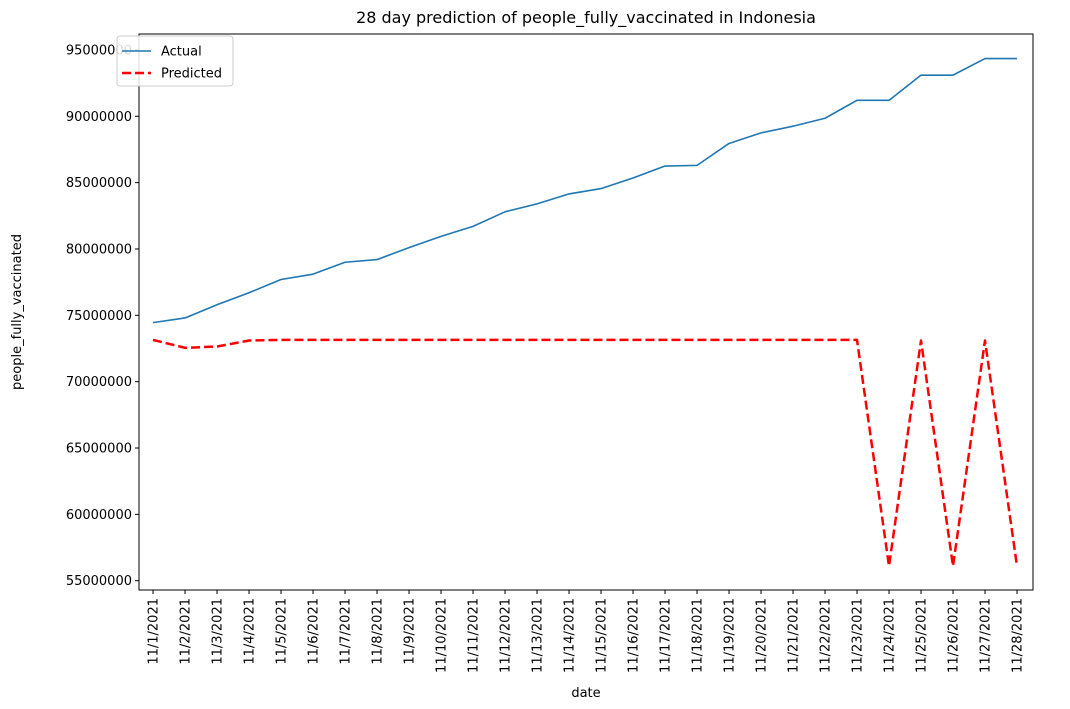 The width and height of the screenshot is (1070, 709). What do you see at coordinates (154, 631) in the screenshot?
I see `x-tick-label: 11/1/2021` at bounding box center [154, 631].